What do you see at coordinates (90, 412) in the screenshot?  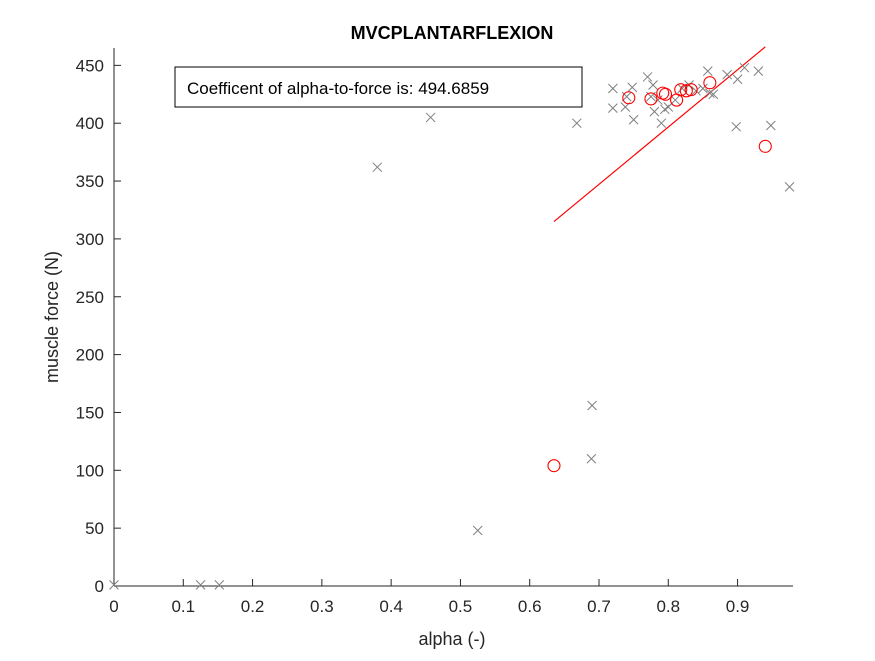 I see `y-tick-label: 150` at bounding box center [90, 412].